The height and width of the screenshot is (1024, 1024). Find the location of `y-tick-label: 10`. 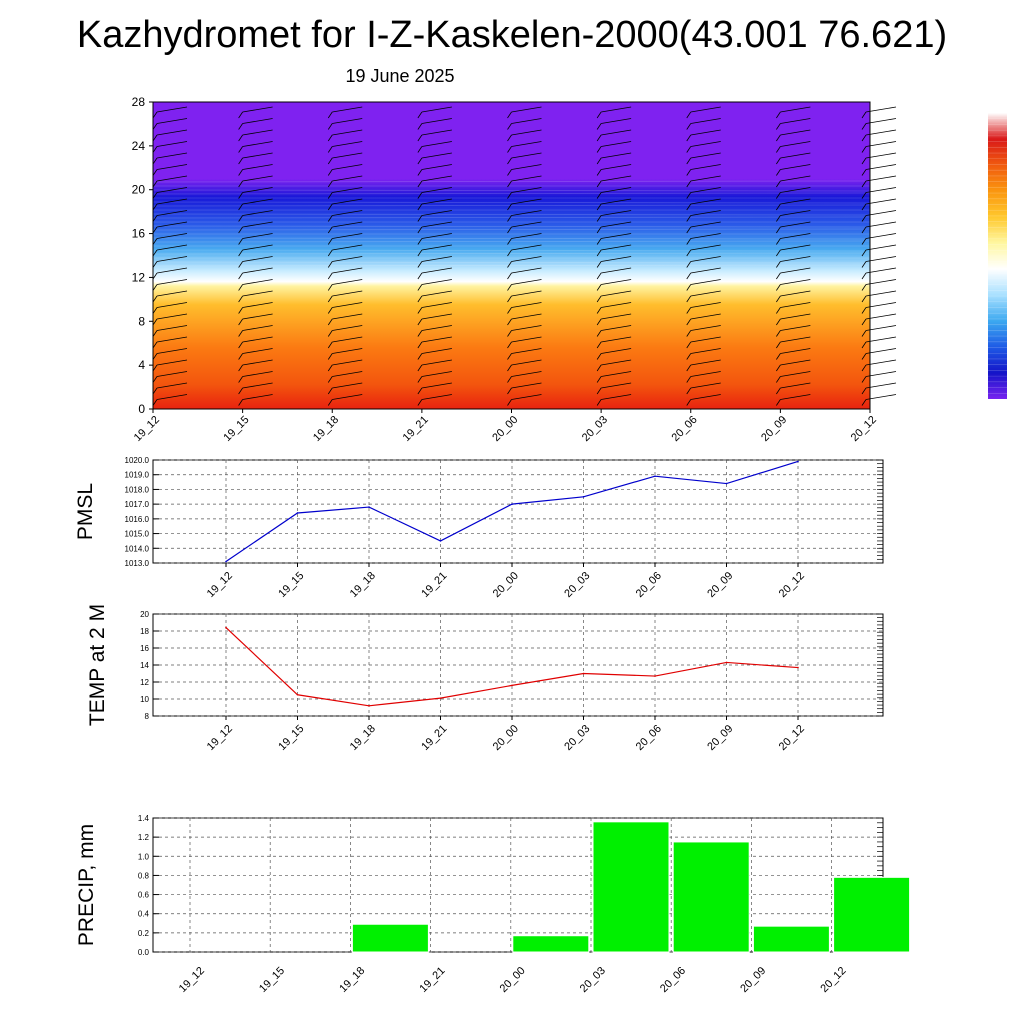

y-tick-label: 10 is located at coordinates (144, 699).